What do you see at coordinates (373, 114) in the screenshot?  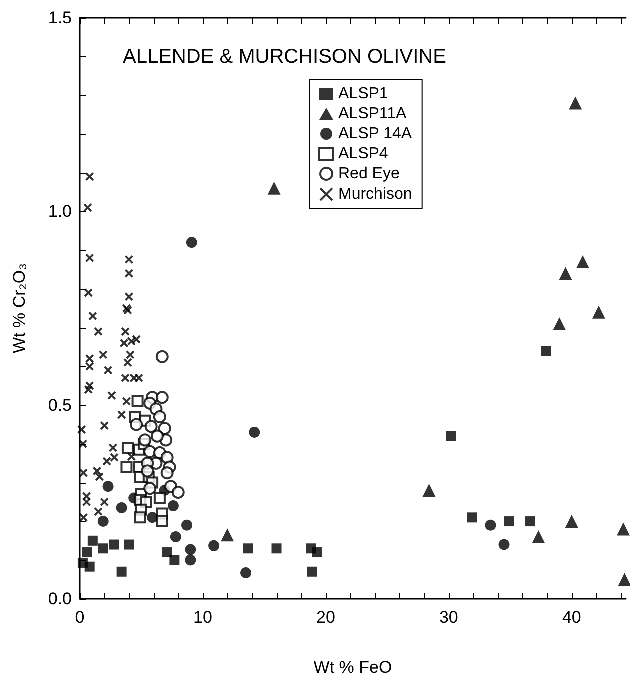 I see `legend-label: ALSP11A` at bounding box center [373, 114].